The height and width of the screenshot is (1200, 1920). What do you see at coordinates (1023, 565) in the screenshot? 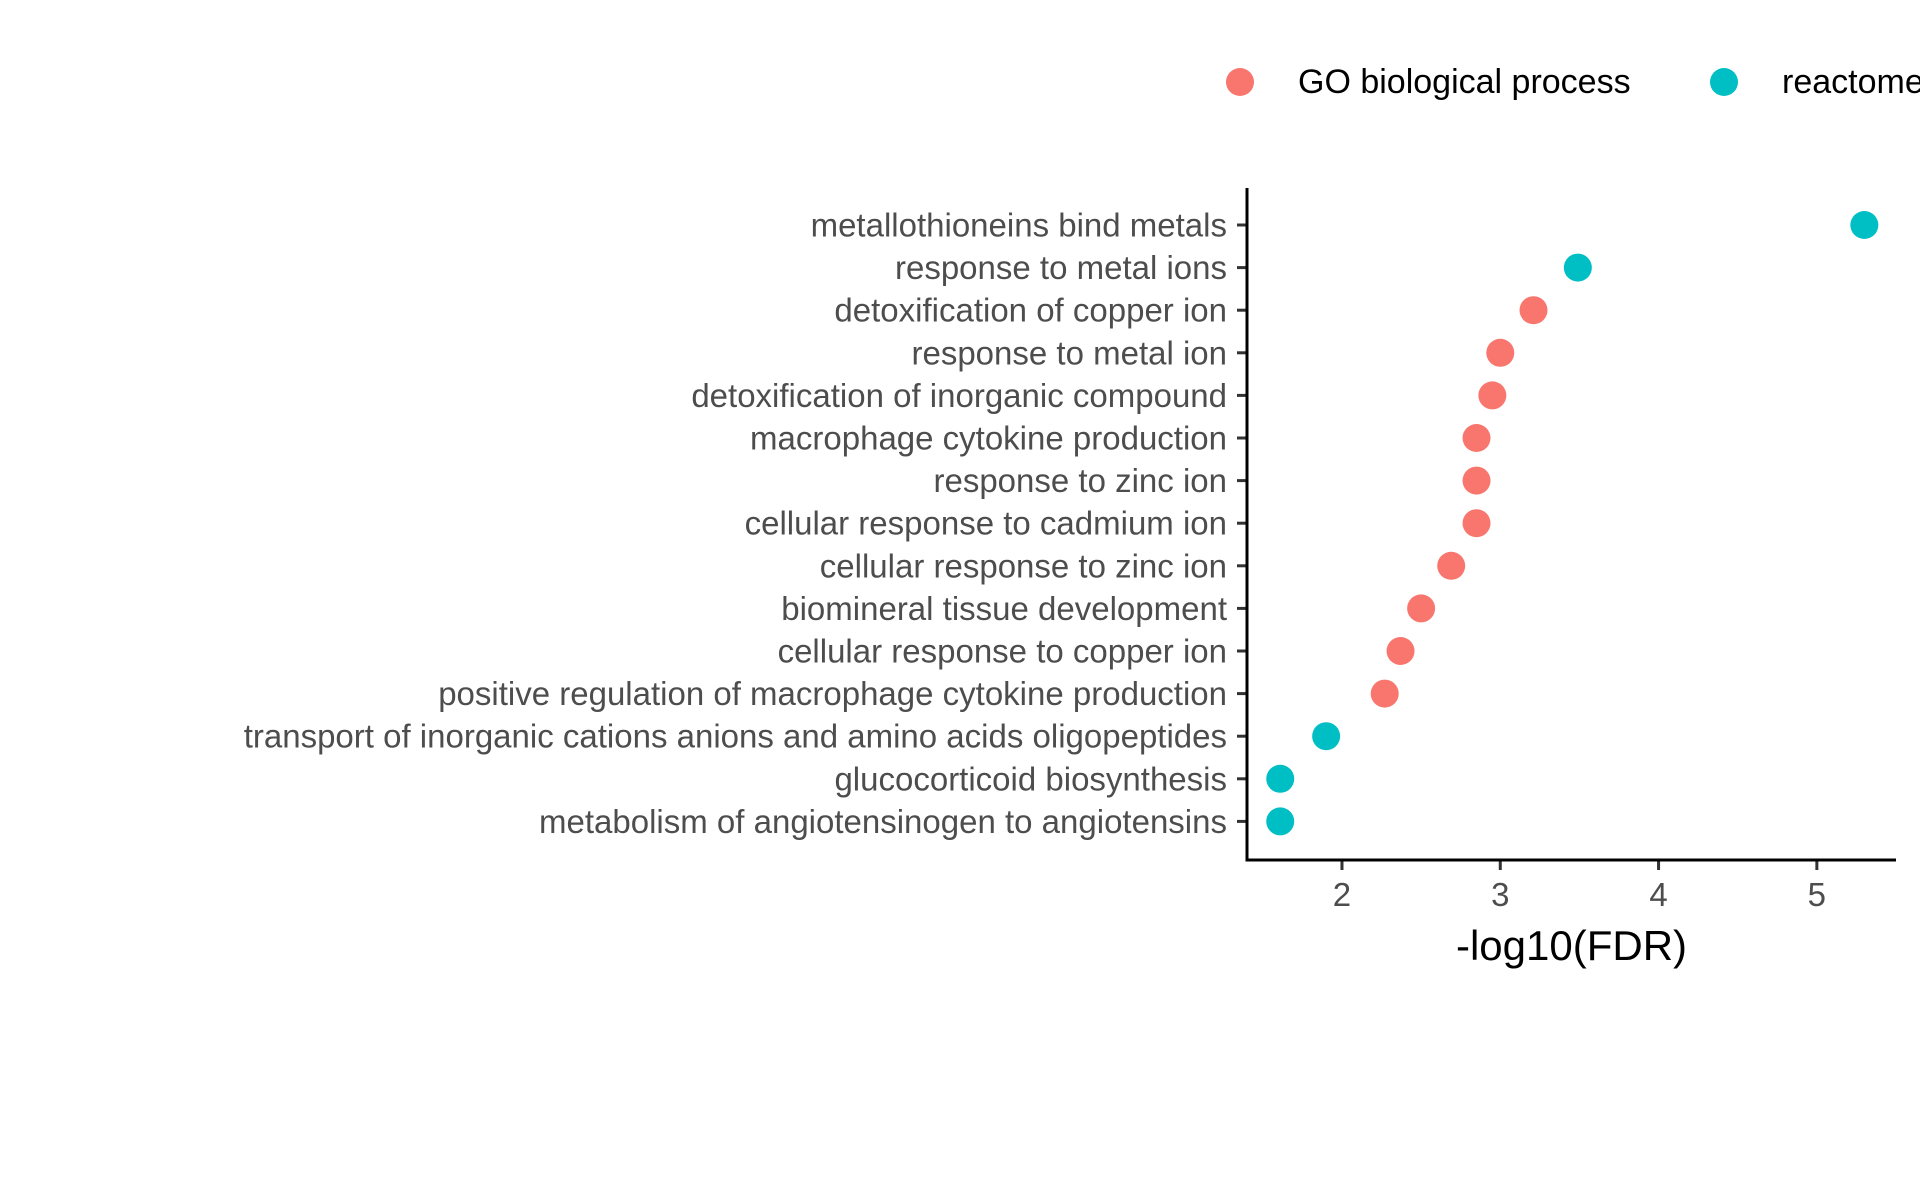
I see `y-tick-label: cellular response to zinc ion` at bounding box center [1023, 565].